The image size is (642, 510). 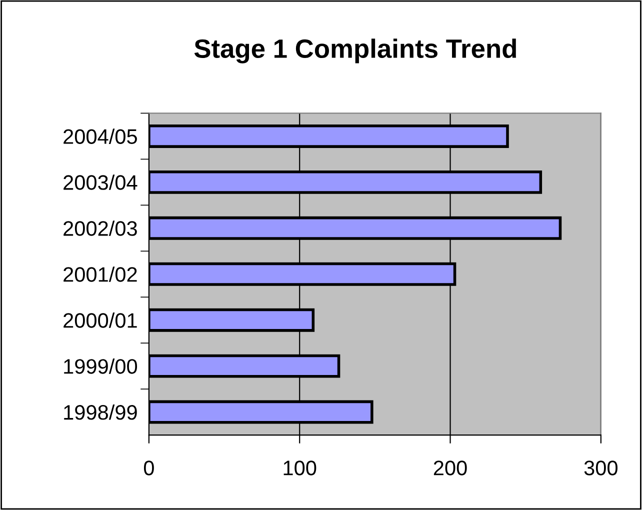 What do you see at coordinates (101, 182) in the screenshot?
I see `y-tick-label: 2003/04` at bounding box center [101, 182].